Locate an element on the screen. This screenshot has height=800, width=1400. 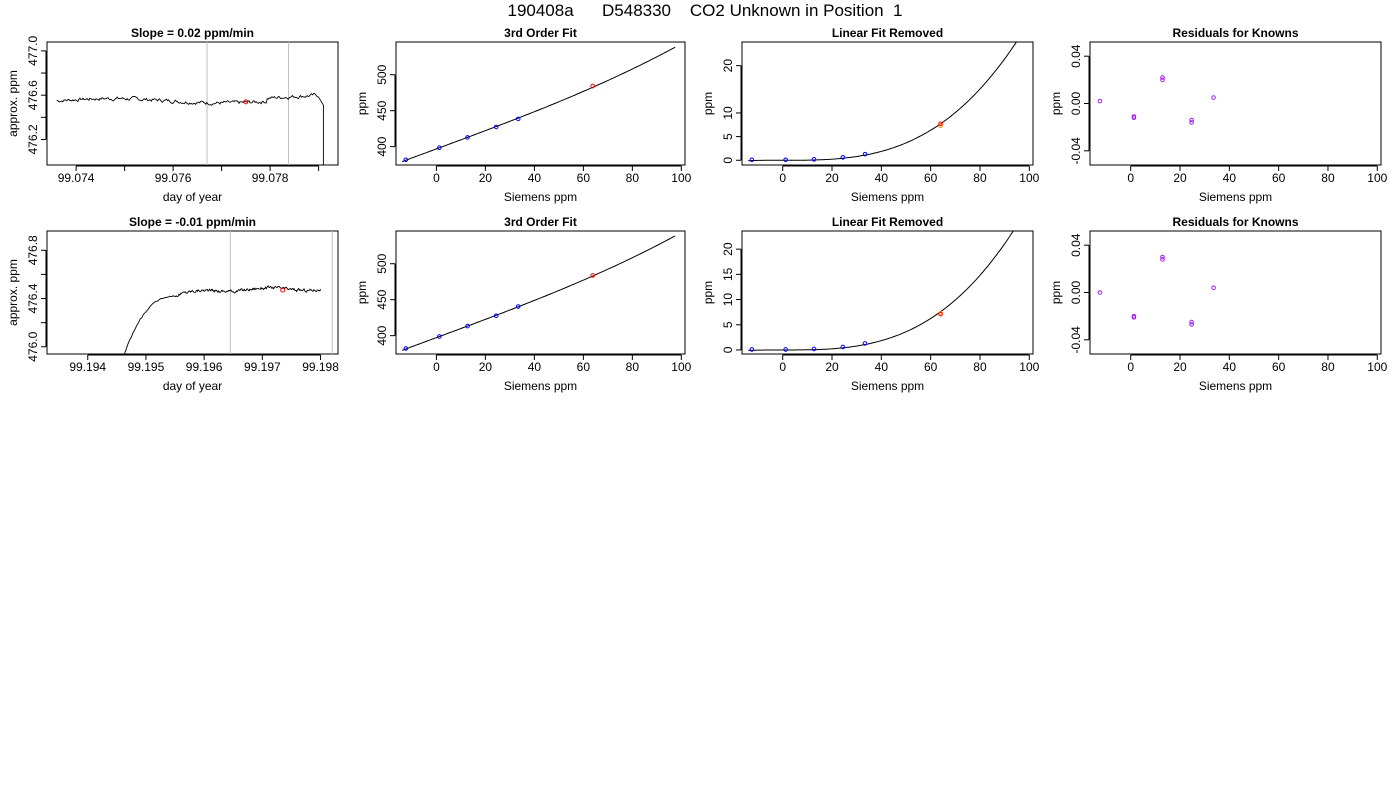
x-tick-label: 99.194 is located at coordinates (87, 367).